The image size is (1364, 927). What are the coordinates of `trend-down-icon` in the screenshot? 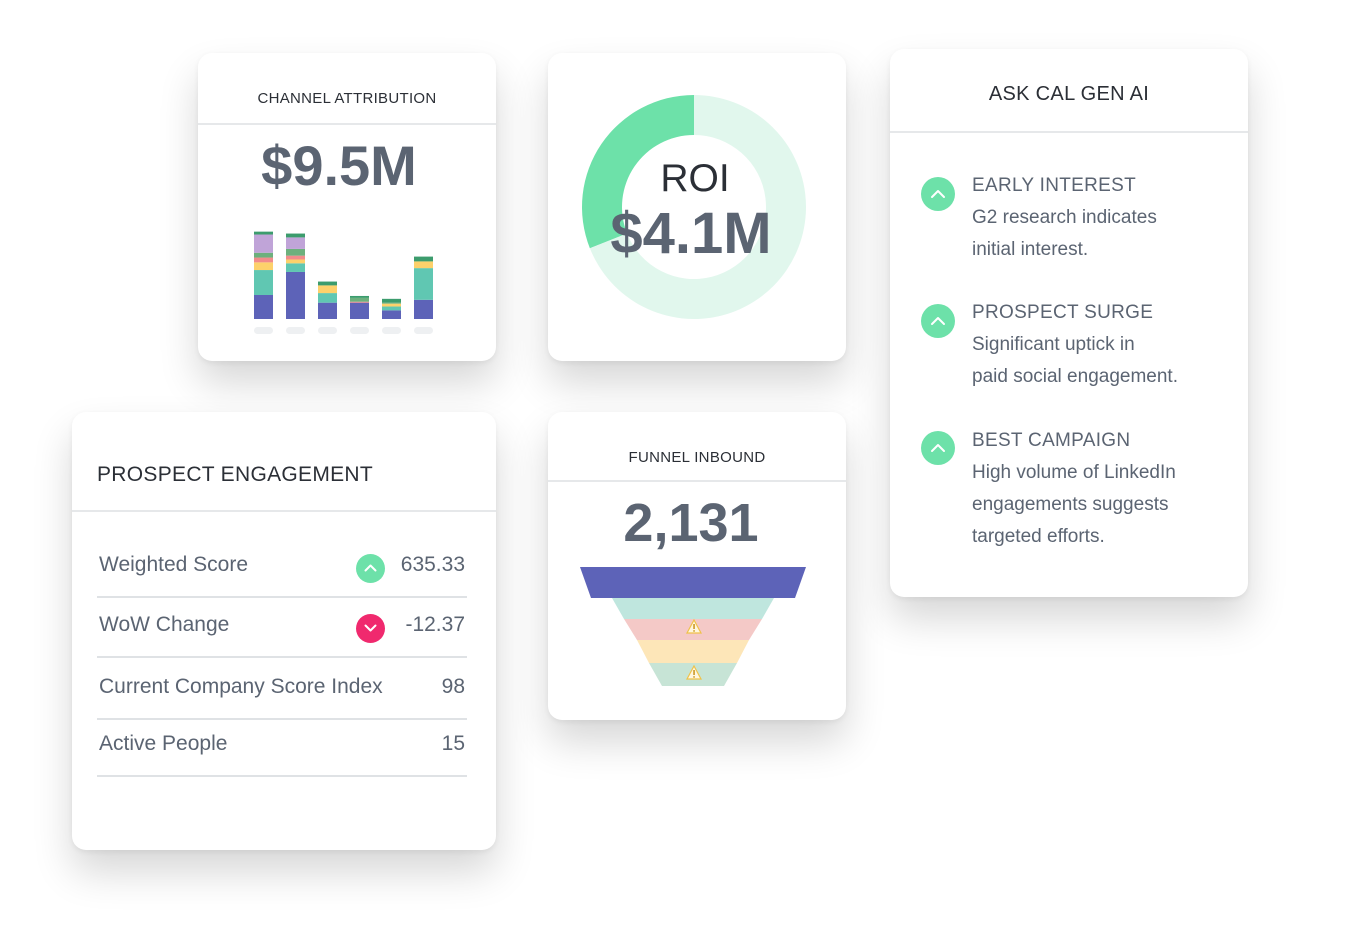 It's located at (370, 628).